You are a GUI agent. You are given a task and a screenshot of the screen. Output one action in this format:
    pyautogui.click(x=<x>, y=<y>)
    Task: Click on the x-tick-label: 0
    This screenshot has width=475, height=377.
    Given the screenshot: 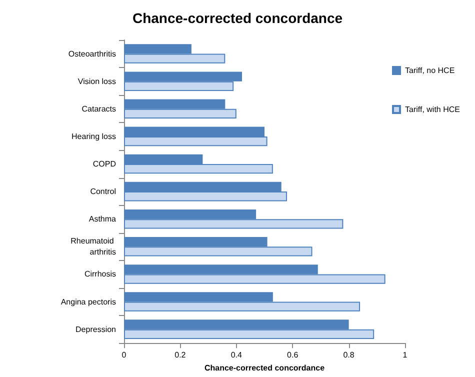 What is the action you would take?
    pyautogui.click(x=124, y=355)
    